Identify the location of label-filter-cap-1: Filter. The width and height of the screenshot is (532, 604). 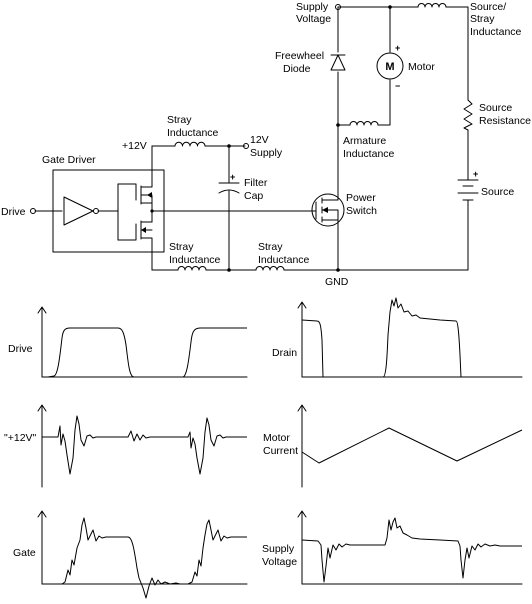
(256, 183).